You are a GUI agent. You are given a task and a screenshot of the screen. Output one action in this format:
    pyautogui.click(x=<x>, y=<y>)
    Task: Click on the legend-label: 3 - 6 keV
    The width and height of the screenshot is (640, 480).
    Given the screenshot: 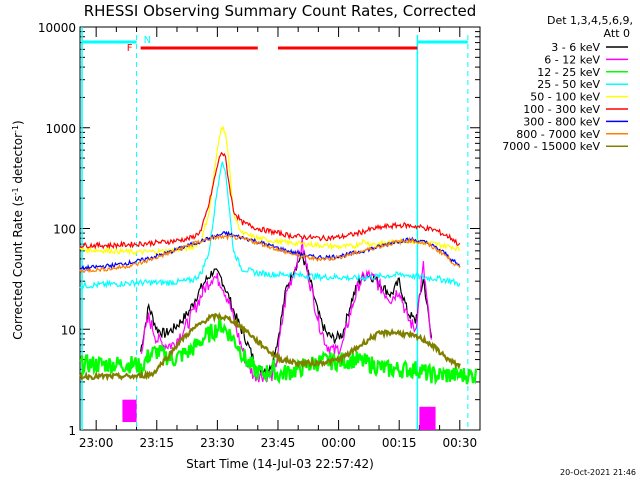 What is the action you would take?
    pyautogui.click(x=575, y=47)
    